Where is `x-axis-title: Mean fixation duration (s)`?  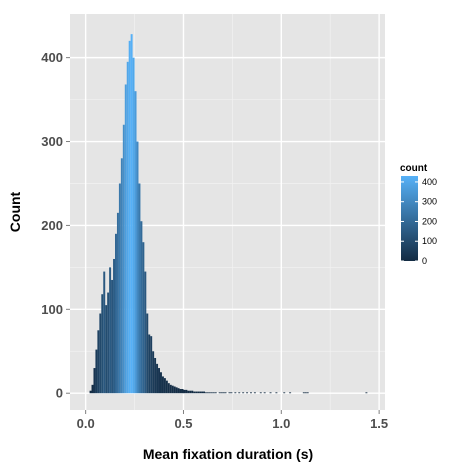 x-axis-title: Mean fixation duration (s) is located at coordinates (228, 454).